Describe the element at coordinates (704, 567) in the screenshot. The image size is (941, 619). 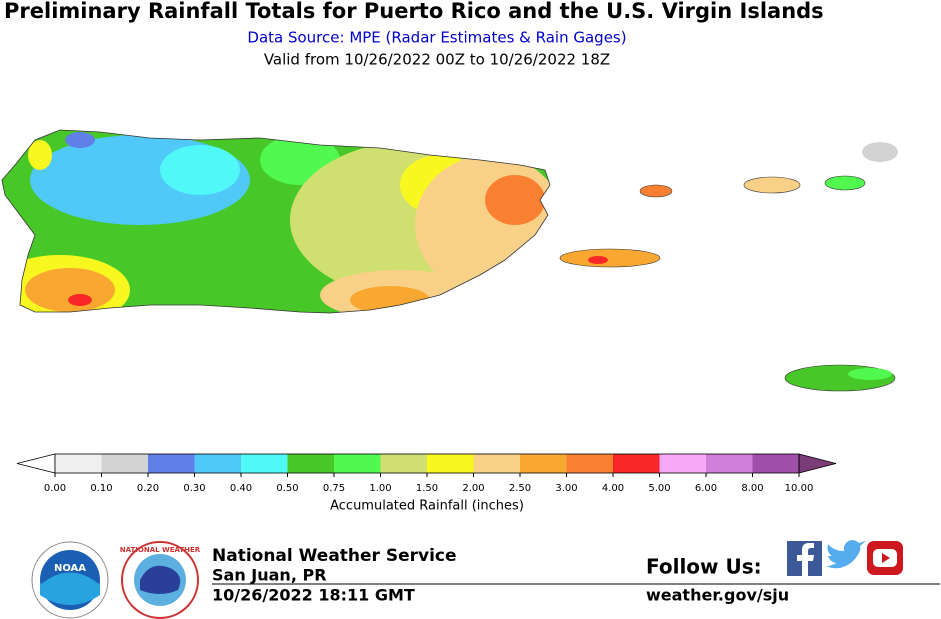
I see `follow: Follow Us:` at that location.